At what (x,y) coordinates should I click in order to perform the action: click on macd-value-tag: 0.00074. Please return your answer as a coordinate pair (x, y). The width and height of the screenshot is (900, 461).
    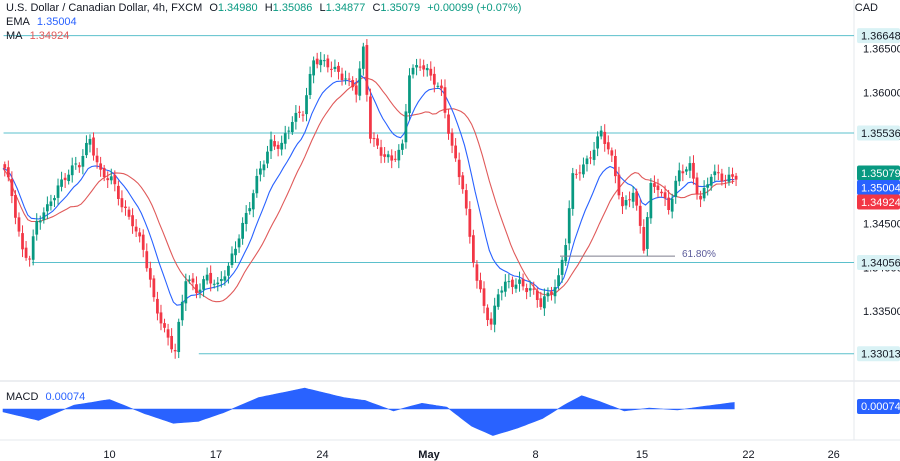
    Looking at the image, I should click on (880, 407).